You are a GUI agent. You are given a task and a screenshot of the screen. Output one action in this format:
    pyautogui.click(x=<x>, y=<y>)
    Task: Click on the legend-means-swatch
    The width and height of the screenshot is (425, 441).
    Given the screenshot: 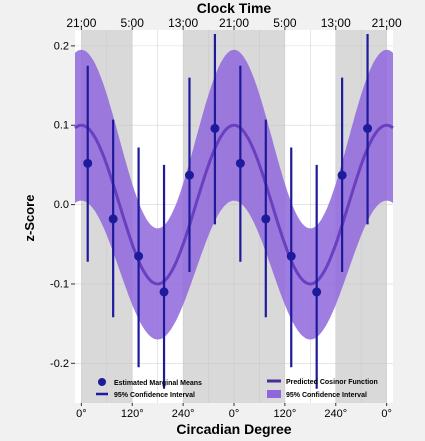 What is the action you would take?
    pyautogui.click(x=102, y=382)
    